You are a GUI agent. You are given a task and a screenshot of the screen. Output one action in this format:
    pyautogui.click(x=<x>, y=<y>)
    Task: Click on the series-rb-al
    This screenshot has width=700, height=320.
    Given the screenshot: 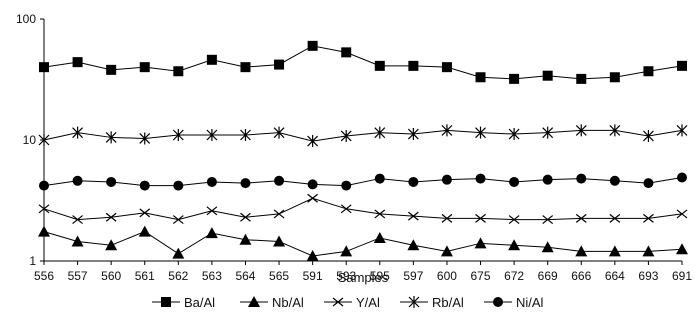 What is the action you would take?
    pyautogui.click(x=363, y=136)
    